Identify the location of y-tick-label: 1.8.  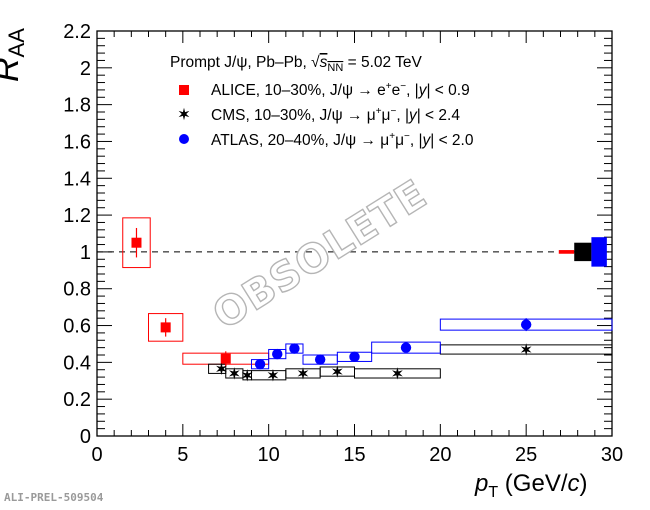
(77, 106).